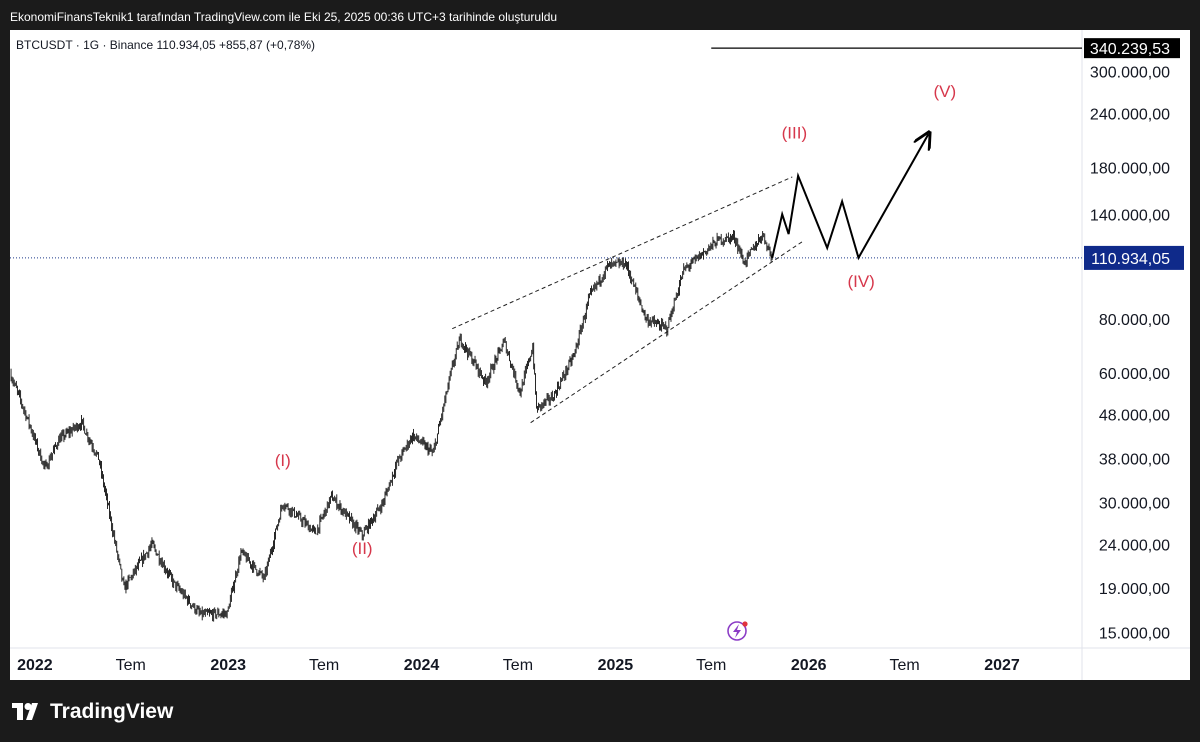 Image resolution: width=1200 pixels, height=742 pixels. I want to click on channel-lower-line, so click(666, 332).